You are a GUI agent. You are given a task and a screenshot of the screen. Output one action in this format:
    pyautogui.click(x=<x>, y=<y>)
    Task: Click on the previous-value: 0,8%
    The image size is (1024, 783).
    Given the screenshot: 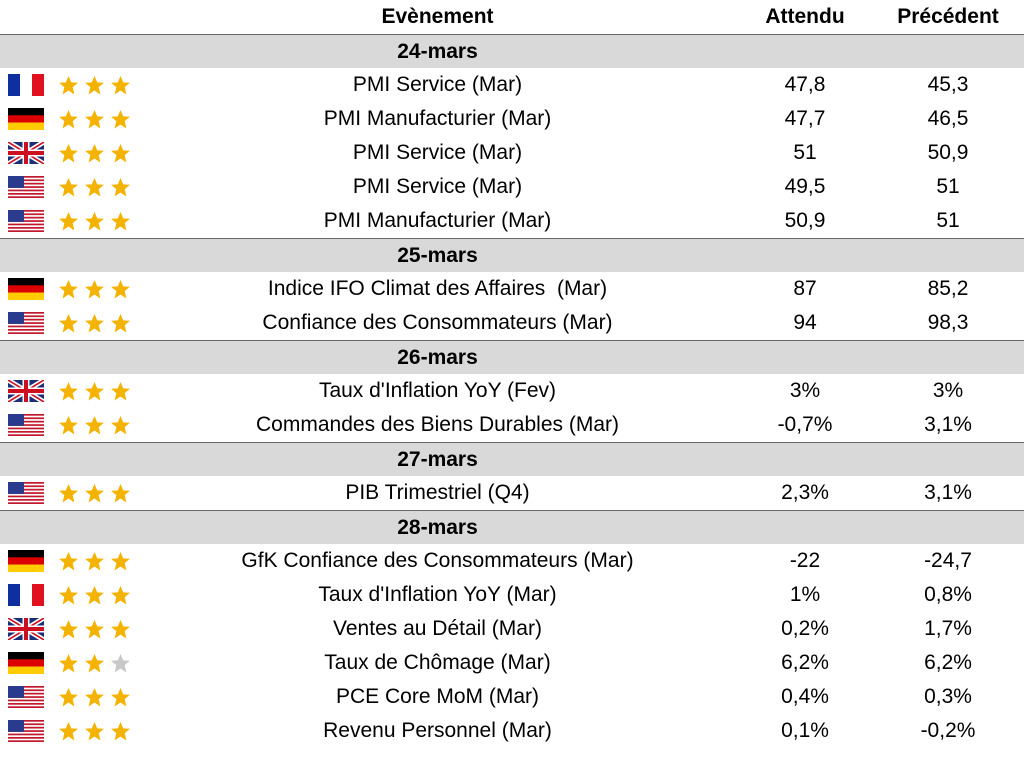 What is the action you would take?
    pyautogui.click(x=948, y=594)
    